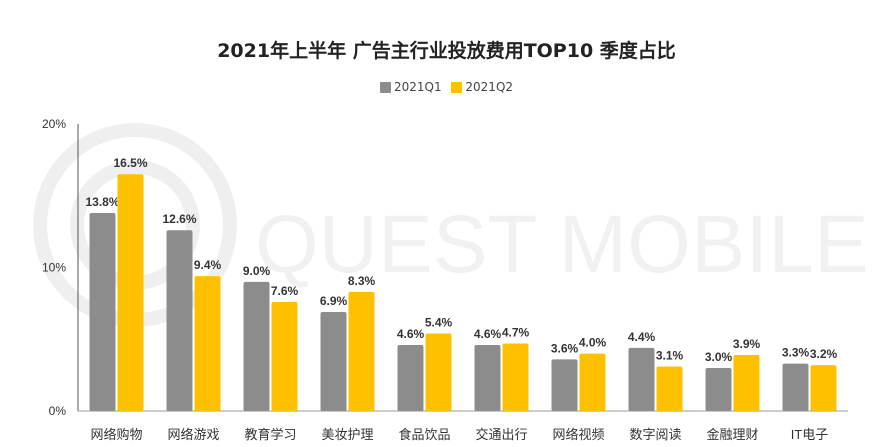  I want to click on data-label: 3.1%, so click(670, 356).